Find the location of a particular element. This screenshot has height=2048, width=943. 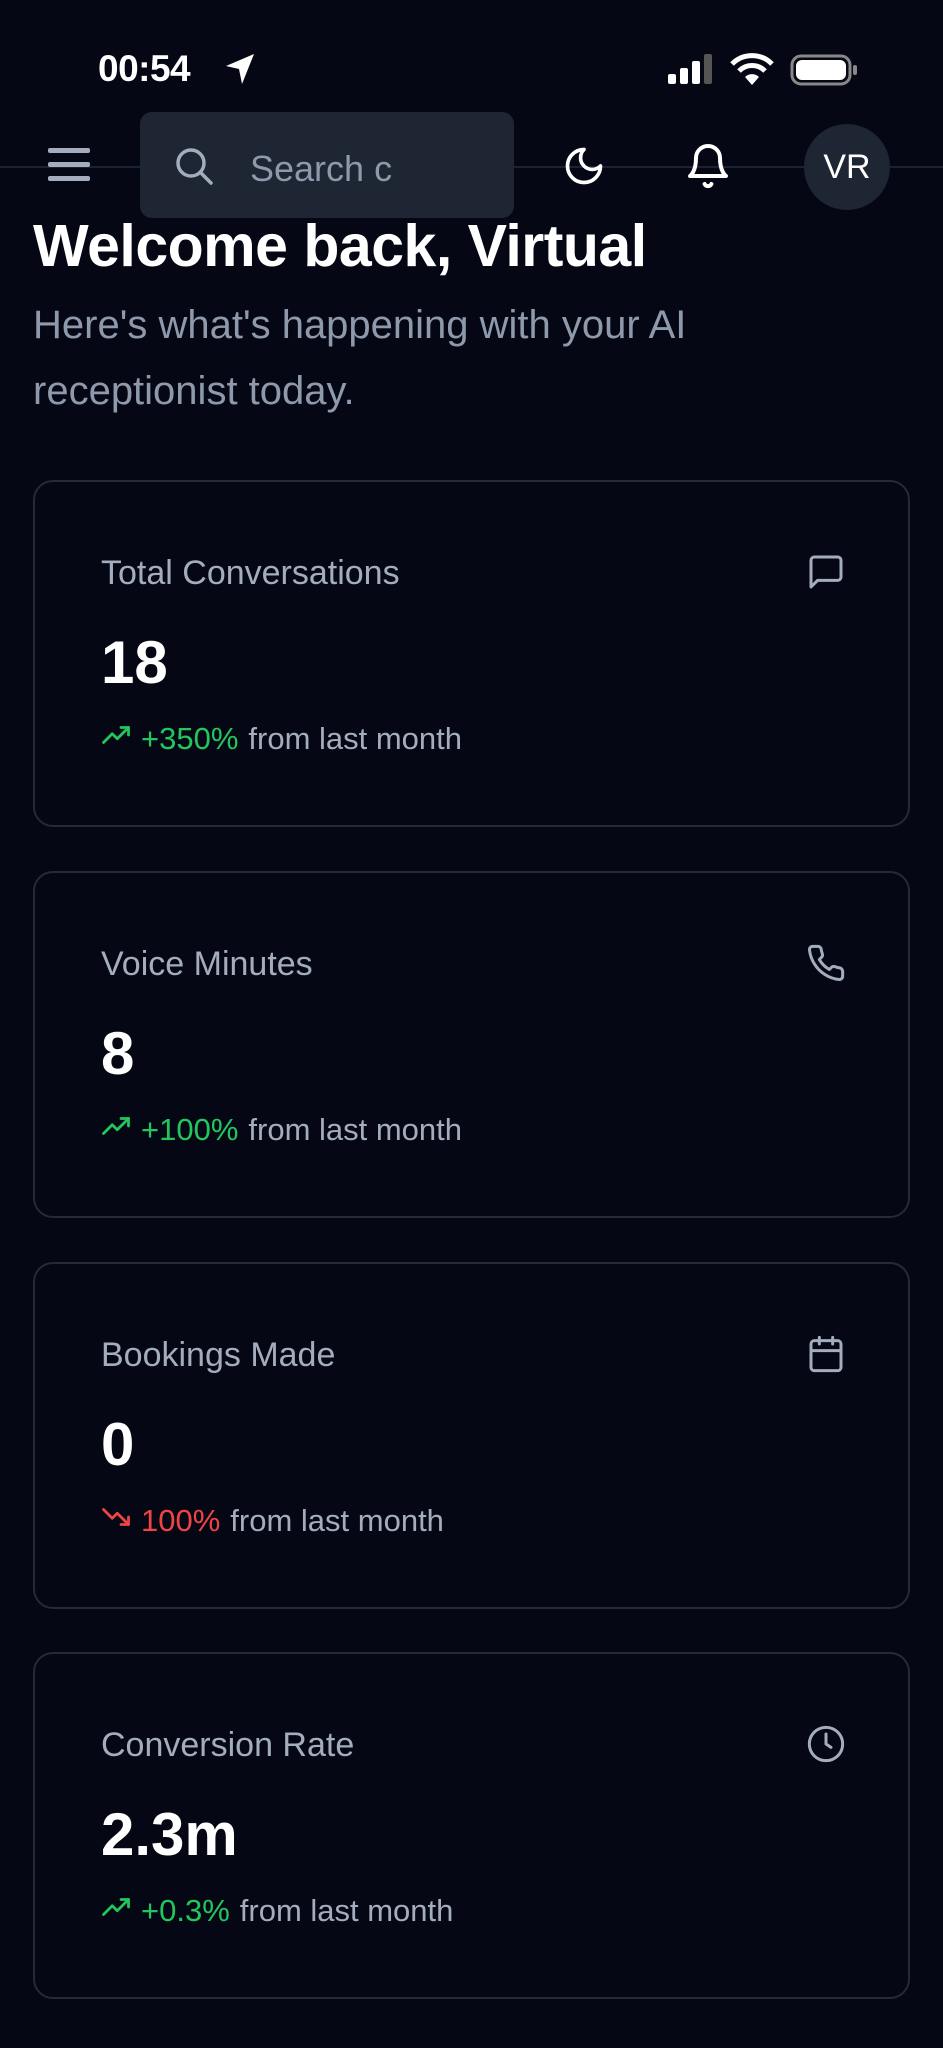

stat-label: Conversion Rate is located at coordinates (228, 1745).